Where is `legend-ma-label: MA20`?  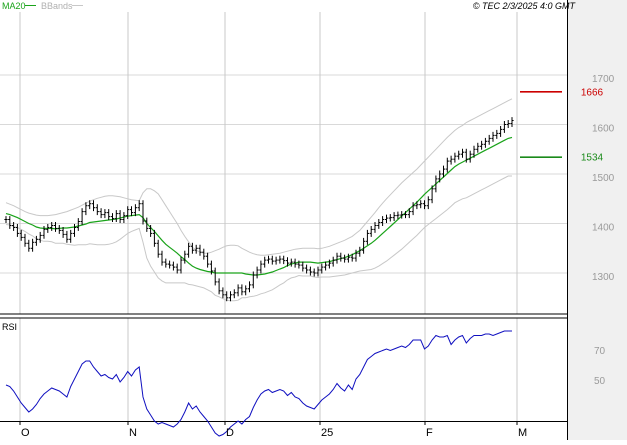
legend-ma-label: MA20 is located at coordinates (14, 6).